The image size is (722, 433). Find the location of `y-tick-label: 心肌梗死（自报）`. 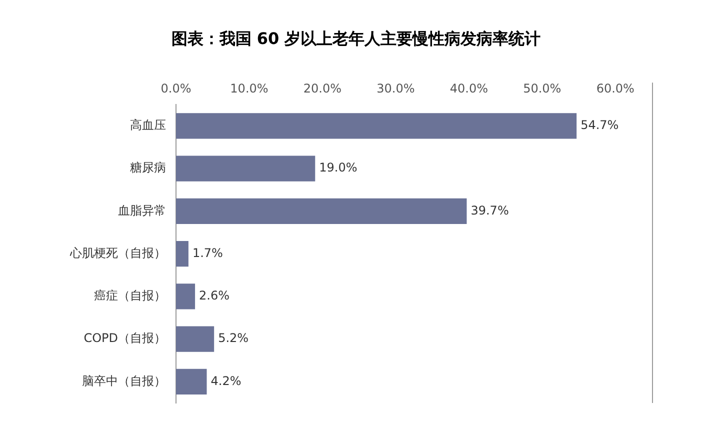

y-tick-label: 心肌梗死（自报） is located at coordinates (117, 253).